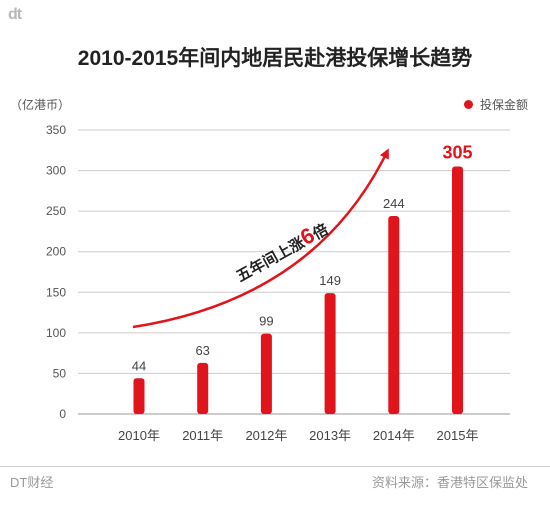 The width and height of the screenshot is (550, 506). I want to click on x-tick-label: 2013年, so click(330, 435).